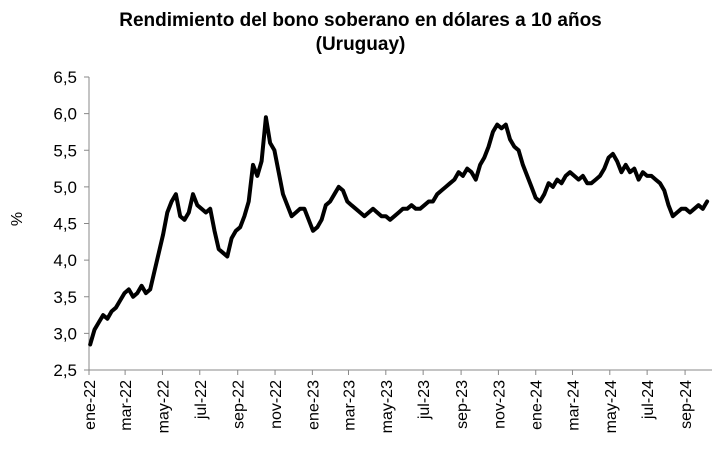 Image resolution: width=721 pixels, height=457 pixels. What do you see at coordinates (65, 333) in the screenshot?
I see `y-tick-label: 3,0` at bounding box center [65, 333].